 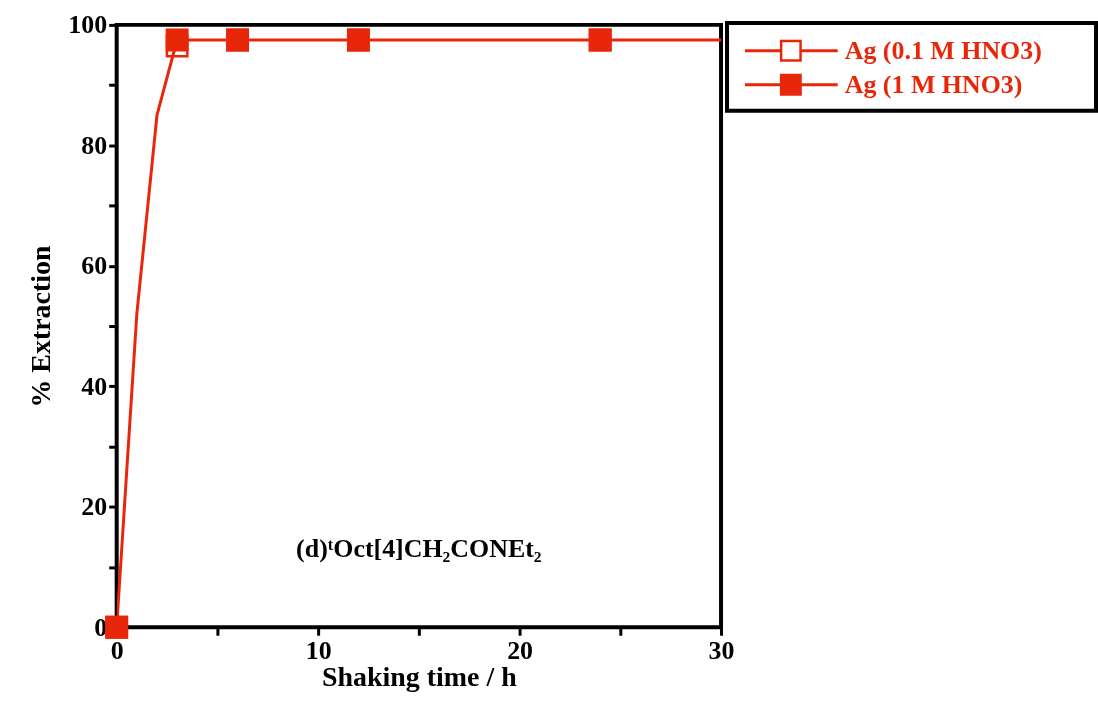 What do you see at coordinates (721, 650) in the screenshot?
I see `x-tick-label: 30` at bounding box center [721, 650].